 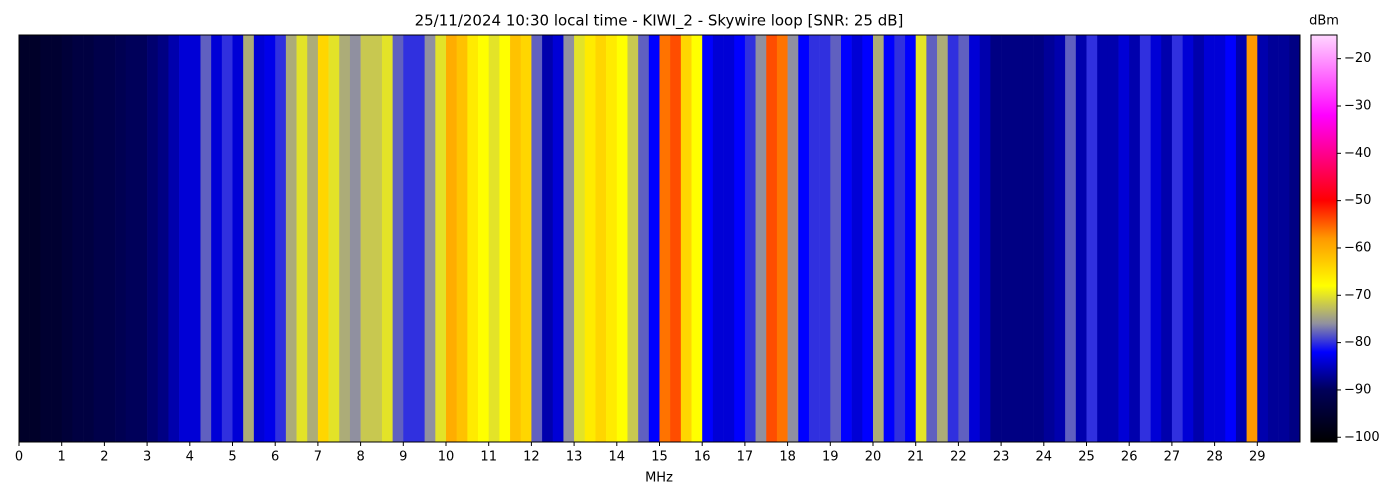 What do you see at coordinates (1086, 457) in the screenshot?
I see `x-tick-label: 25` at bounding box center [1086, 457].